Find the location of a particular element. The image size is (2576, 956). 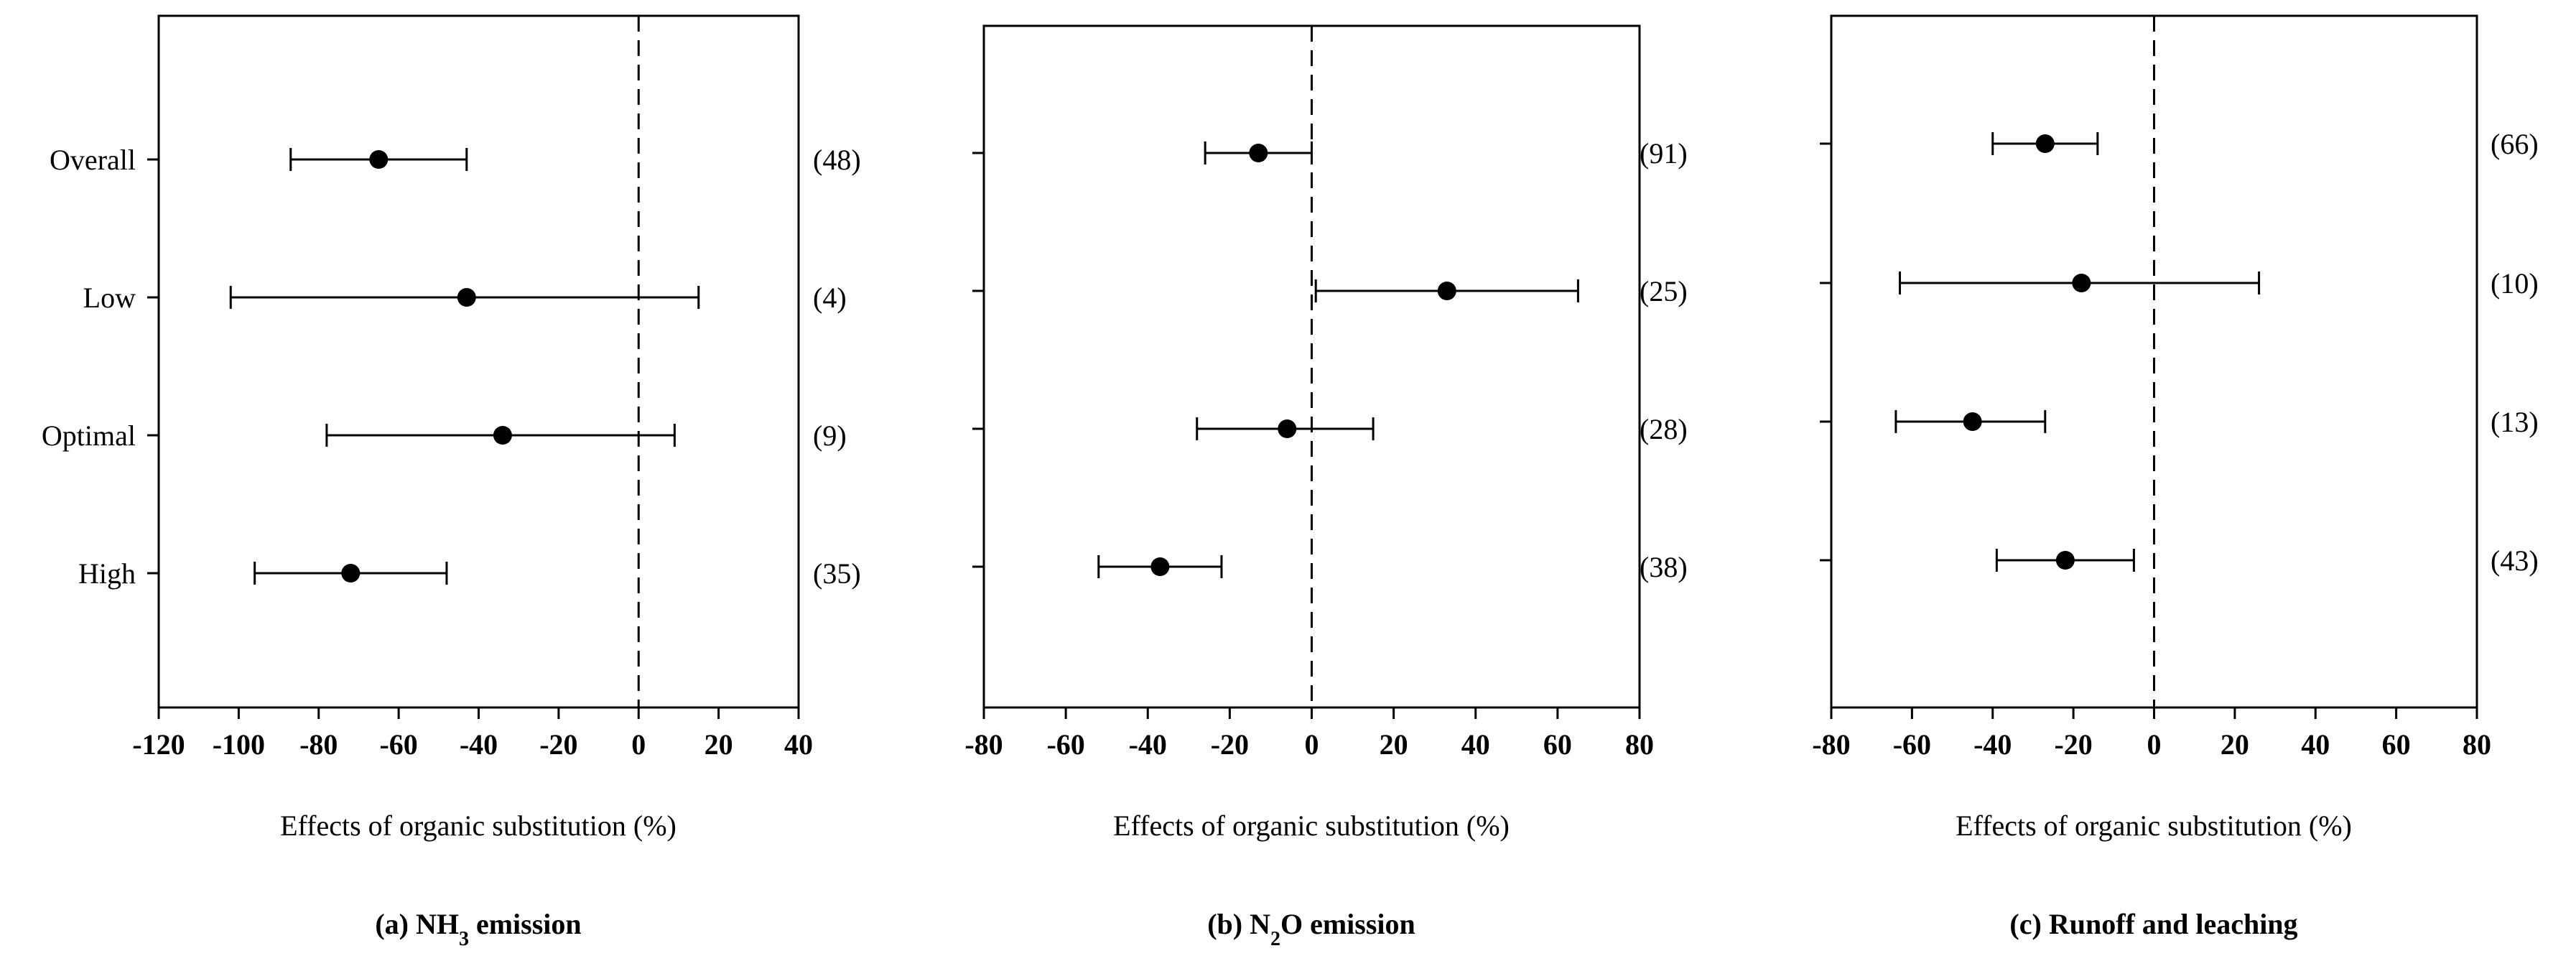

data-point-high: (35) is located at coordinates (557, 573).